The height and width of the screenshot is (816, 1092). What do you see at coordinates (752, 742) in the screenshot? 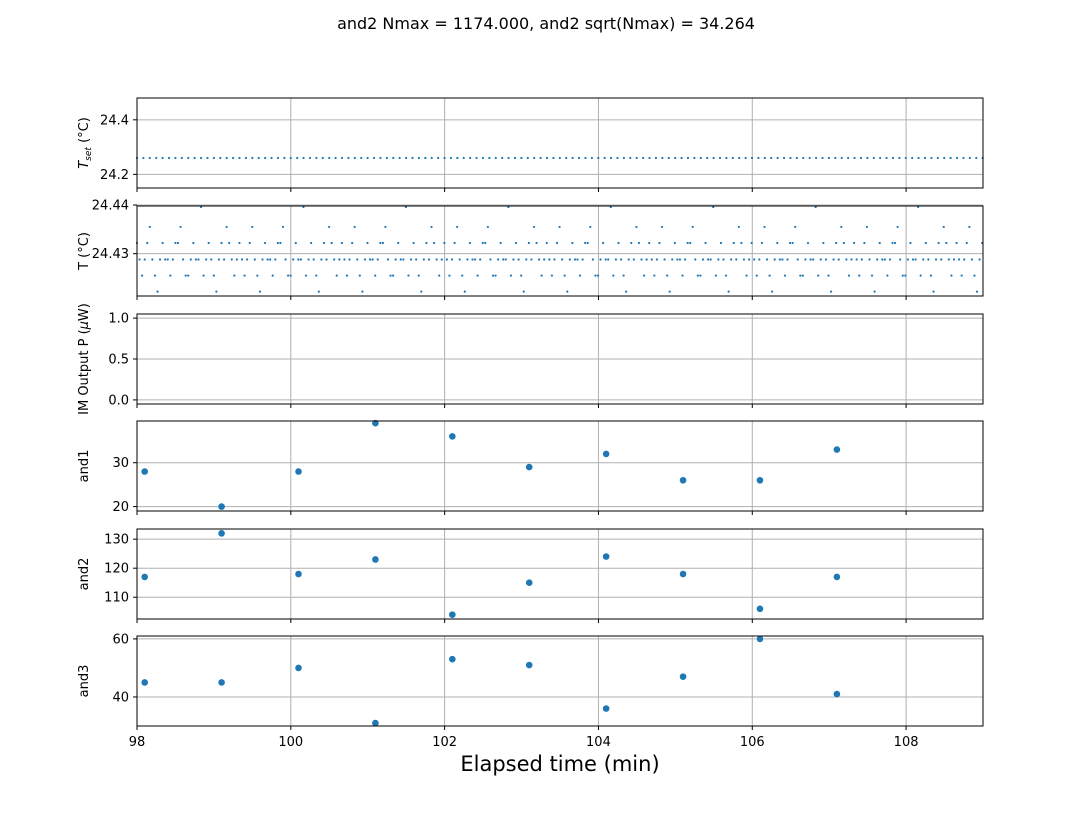
I see `x-tick-label: 106` at bounding box center [752, 742].